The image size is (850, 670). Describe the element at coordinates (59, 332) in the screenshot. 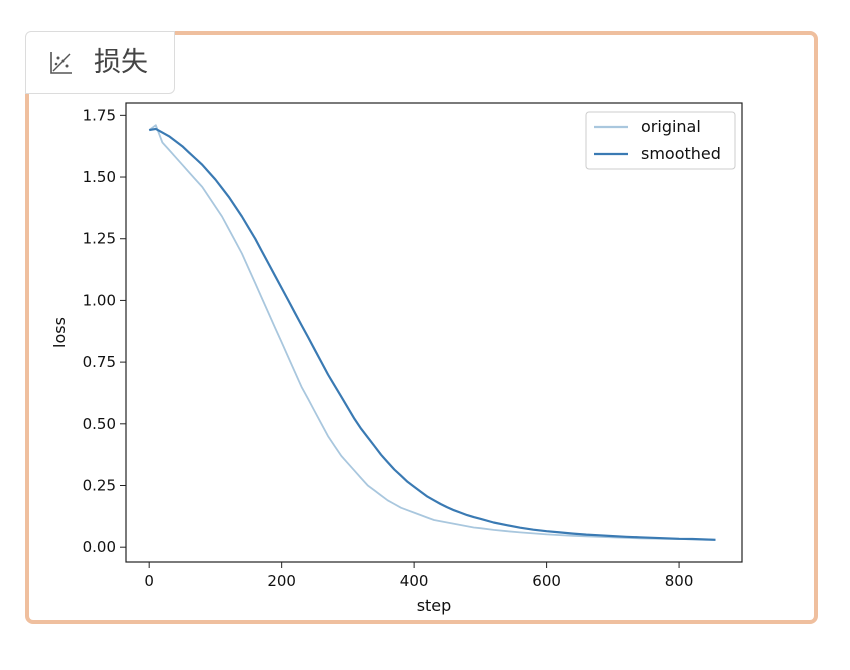

I see `y-axis-label: loss` at that location.